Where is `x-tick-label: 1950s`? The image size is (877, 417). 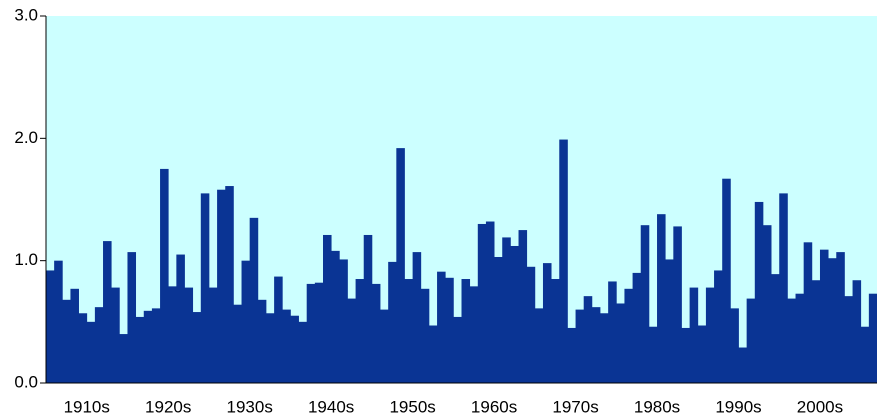 x-tick-label: 1950s is located at coordinates (412, 406).